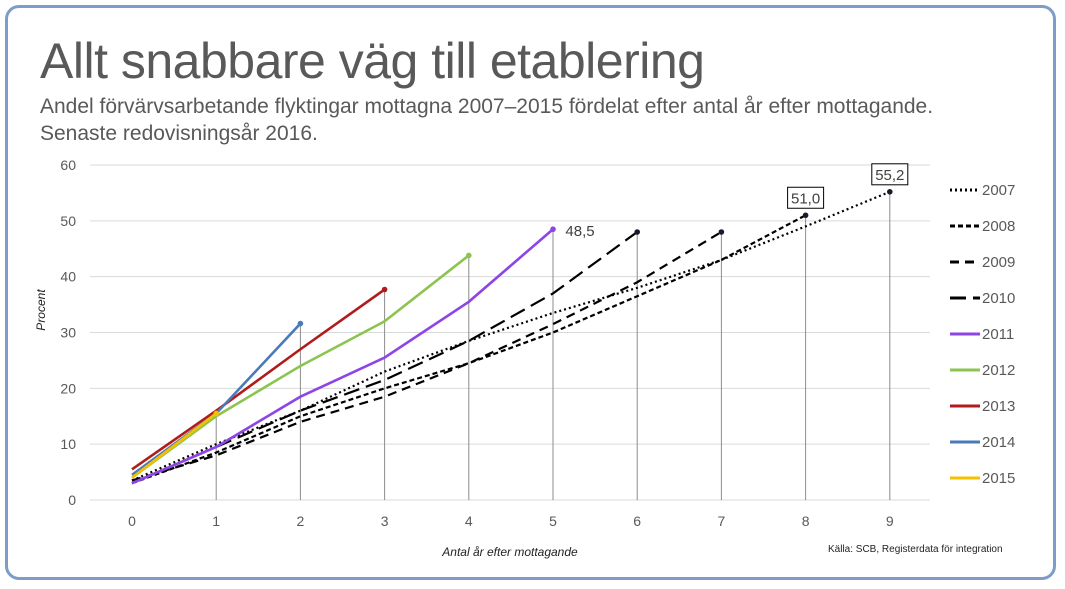 This screenshot has width=1065, height=589. I want to click on x-tick-label: 0, so click(132, 521).